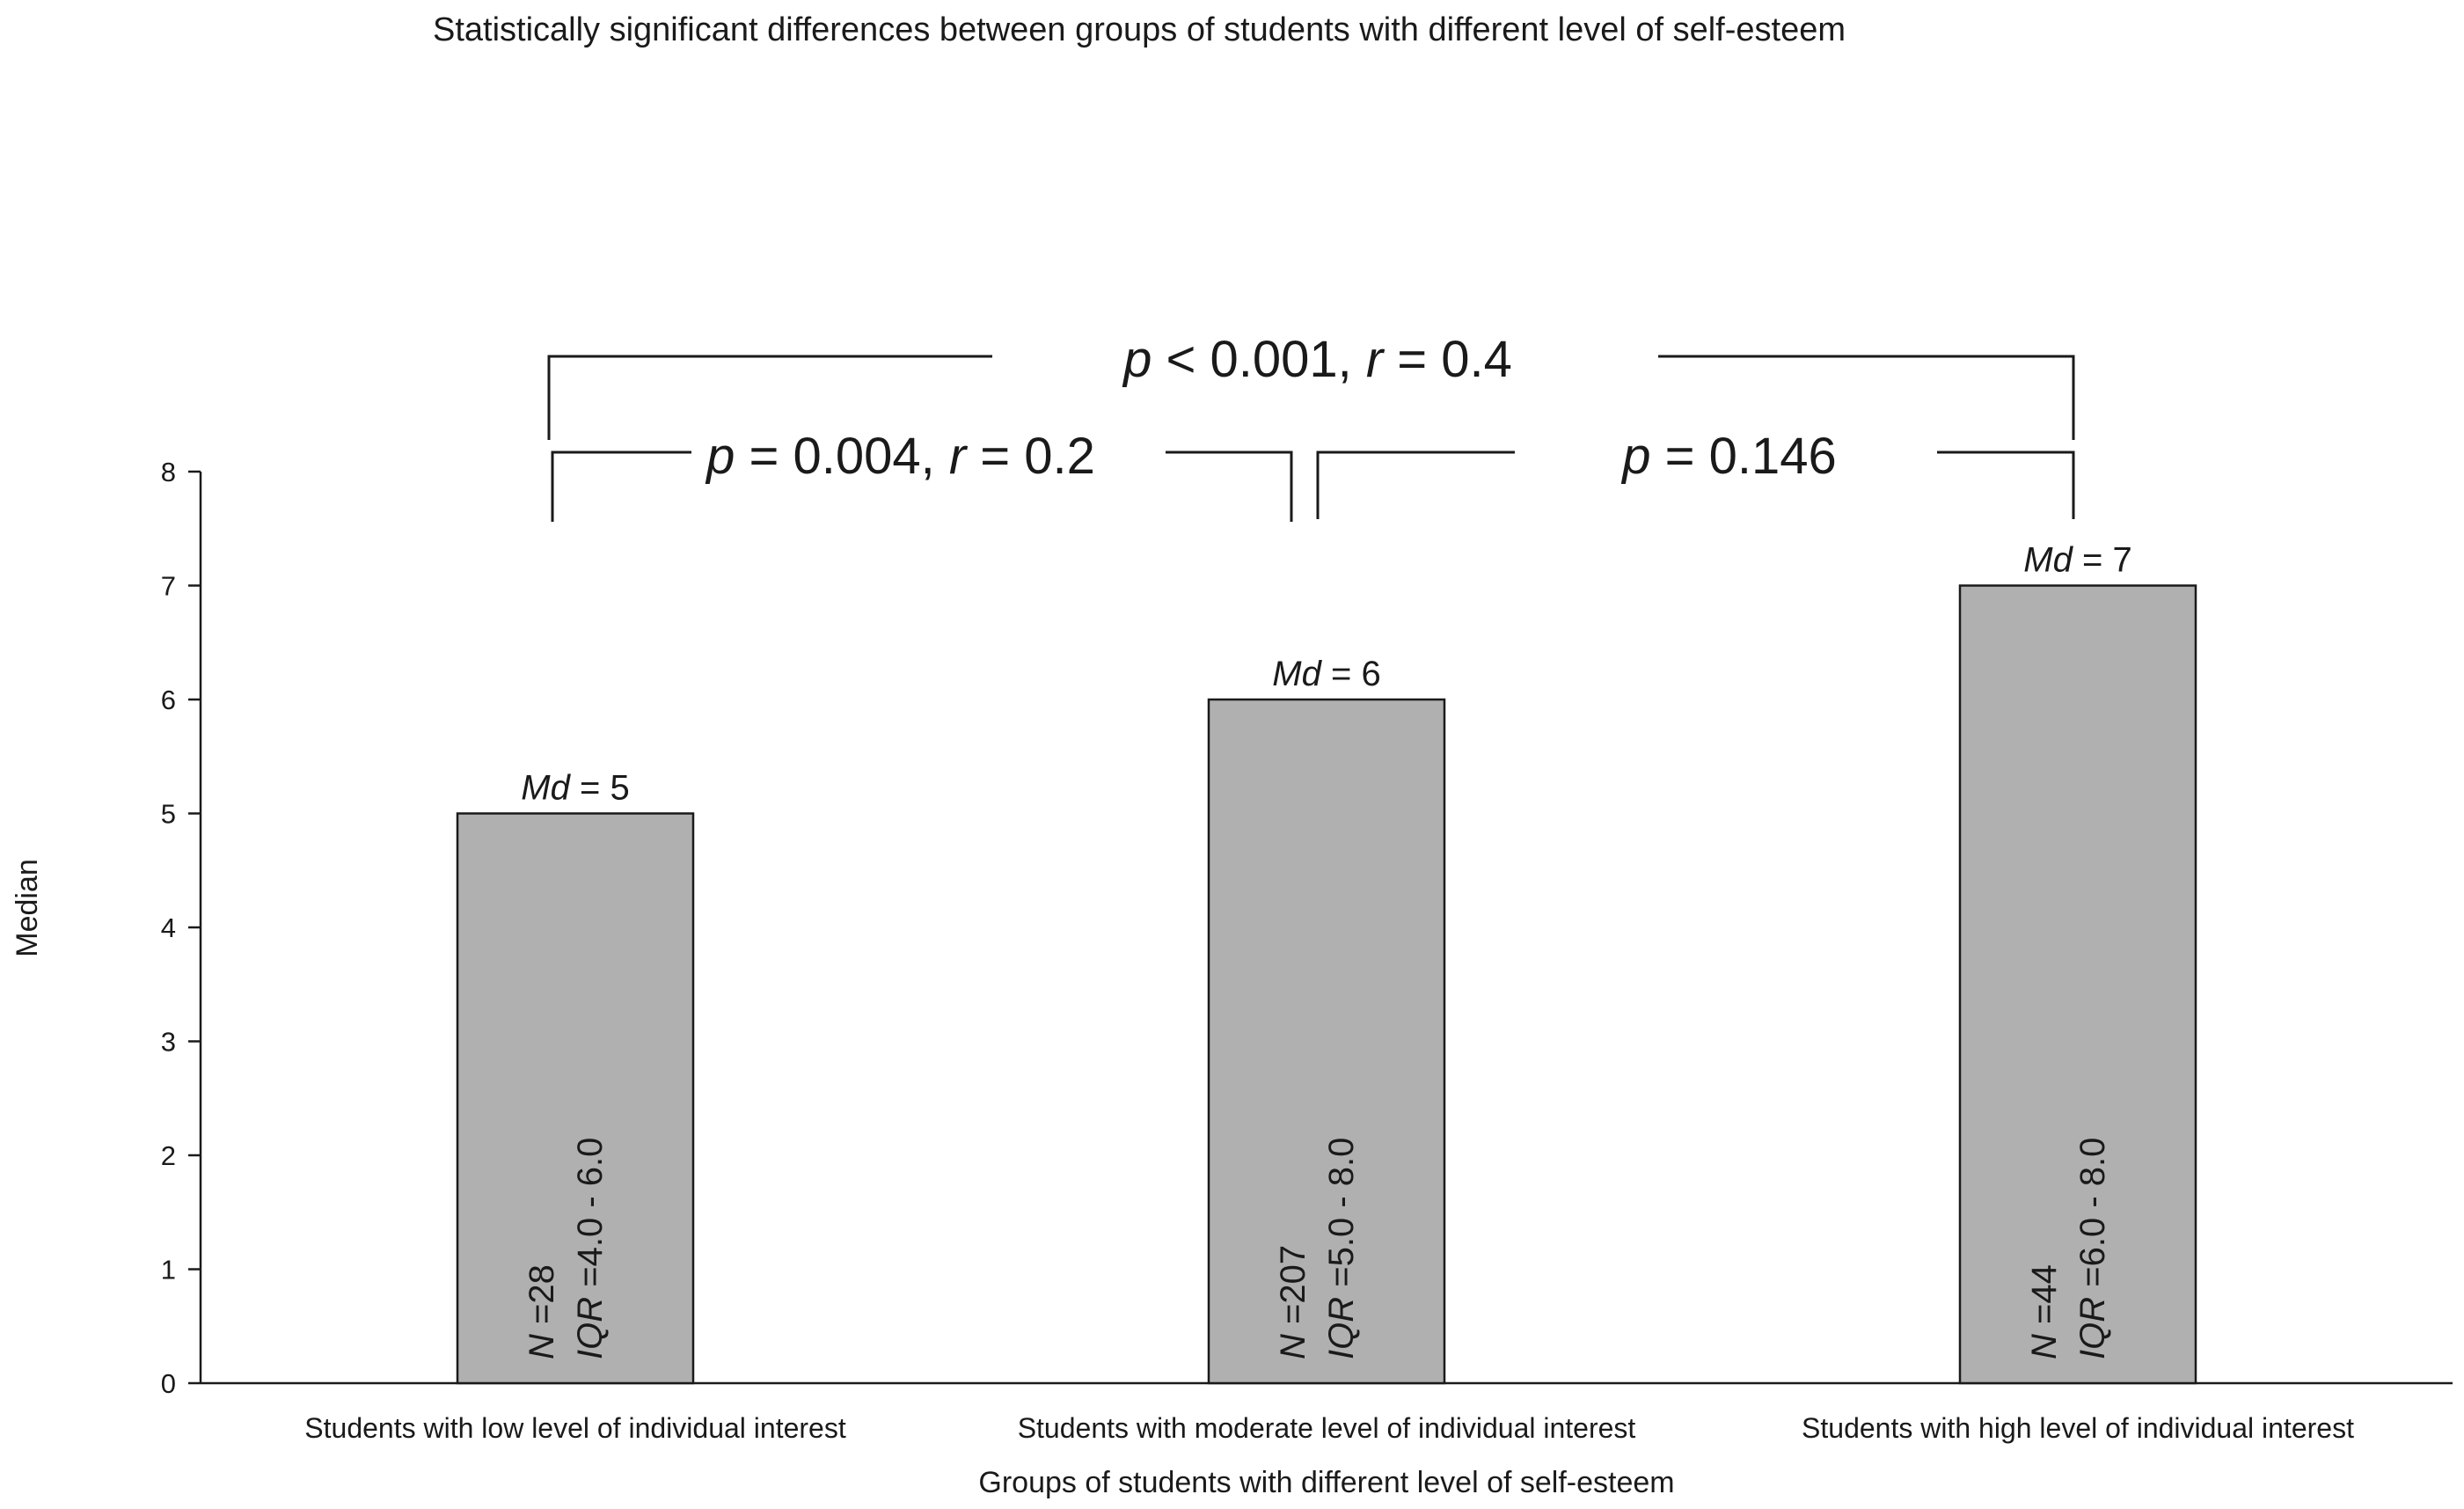  Describe the element at coordinates (1326, 674) in the screenshot. I see `md-label-2: Md = 6` at that location.